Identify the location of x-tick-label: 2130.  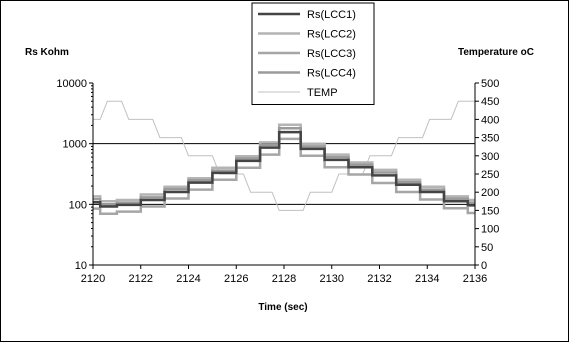
(332, 279).